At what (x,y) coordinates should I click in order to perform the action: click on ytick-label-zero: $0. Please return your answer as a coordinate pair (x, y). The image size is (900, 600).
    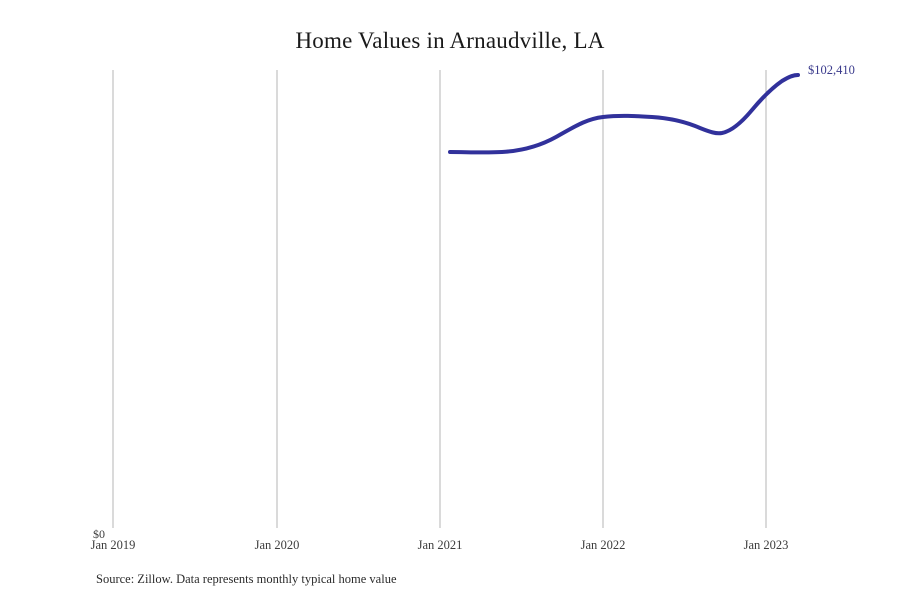
    Looking at the image, I should click on (99, 534).